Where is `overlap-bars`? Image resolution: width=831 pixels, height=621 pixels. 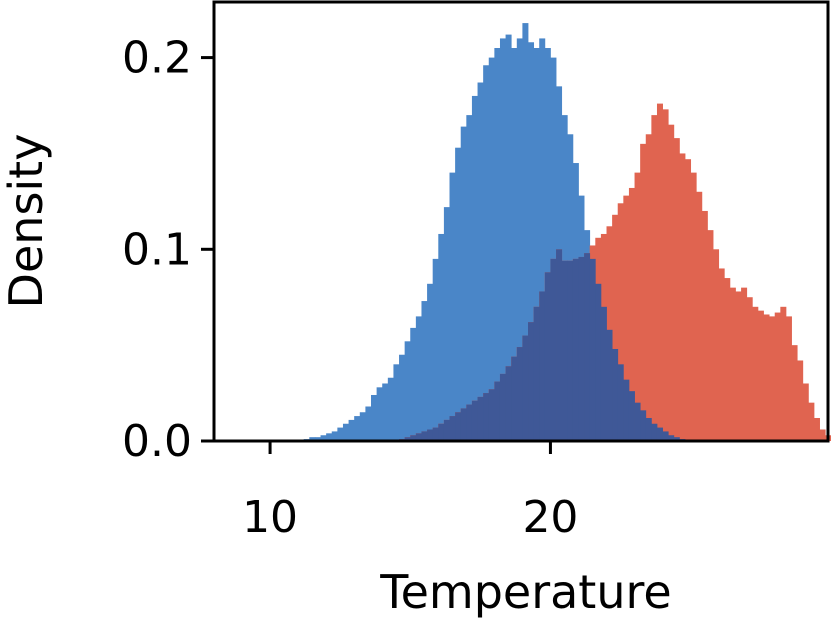
overlap-bars is located at coordinates (542, 345).